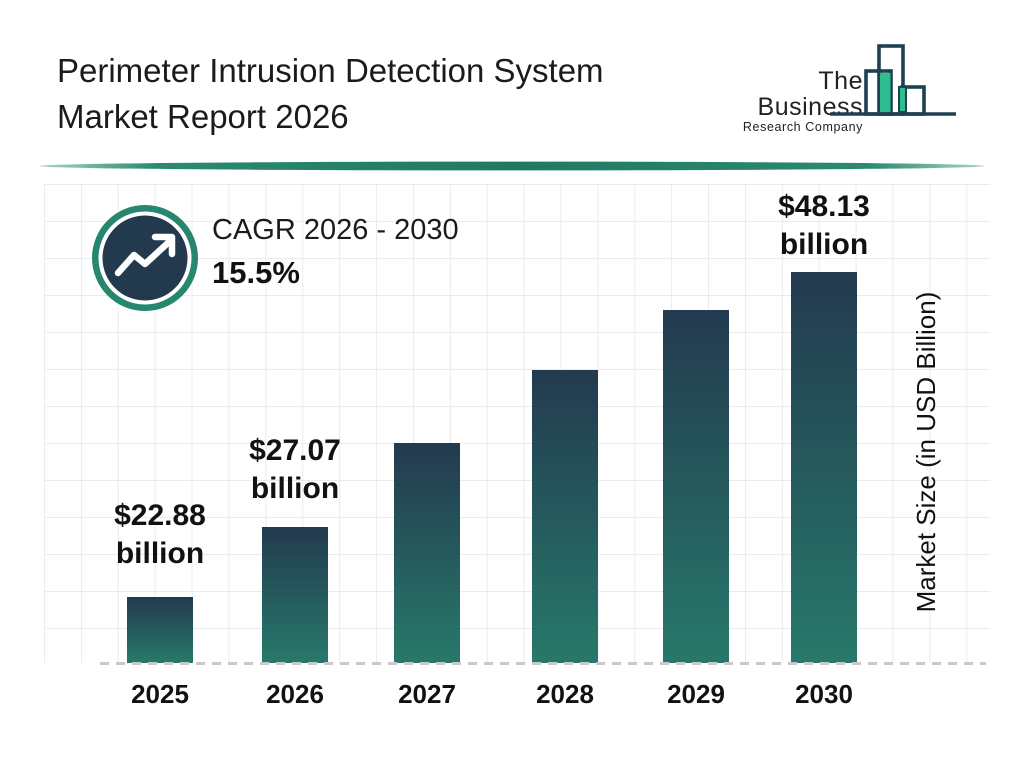 This screenshot has height=768, width=1024. Describe the element at coordinates (824, 467) in the screenshot. I see `bar-2030` at that location.